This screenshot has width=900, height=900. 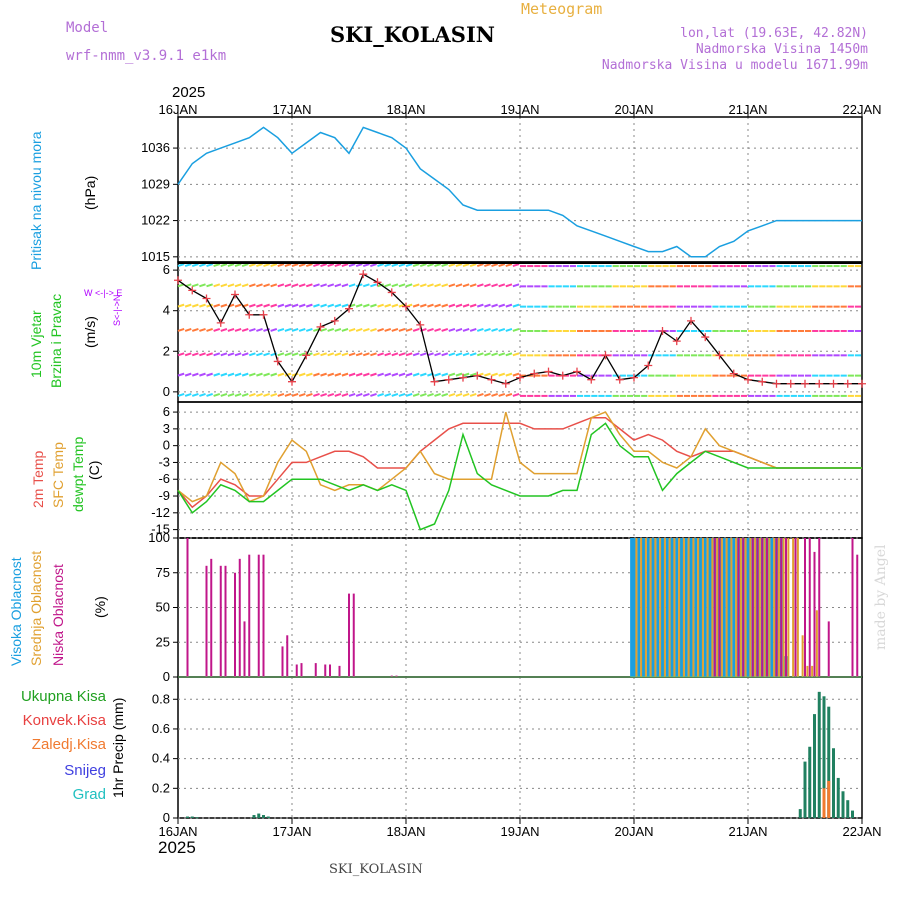 What do you see at coordinates (412, 34) in the screenshot?
I see `station-title: SKI_KOLASIN` at bounding box center [412, 34].